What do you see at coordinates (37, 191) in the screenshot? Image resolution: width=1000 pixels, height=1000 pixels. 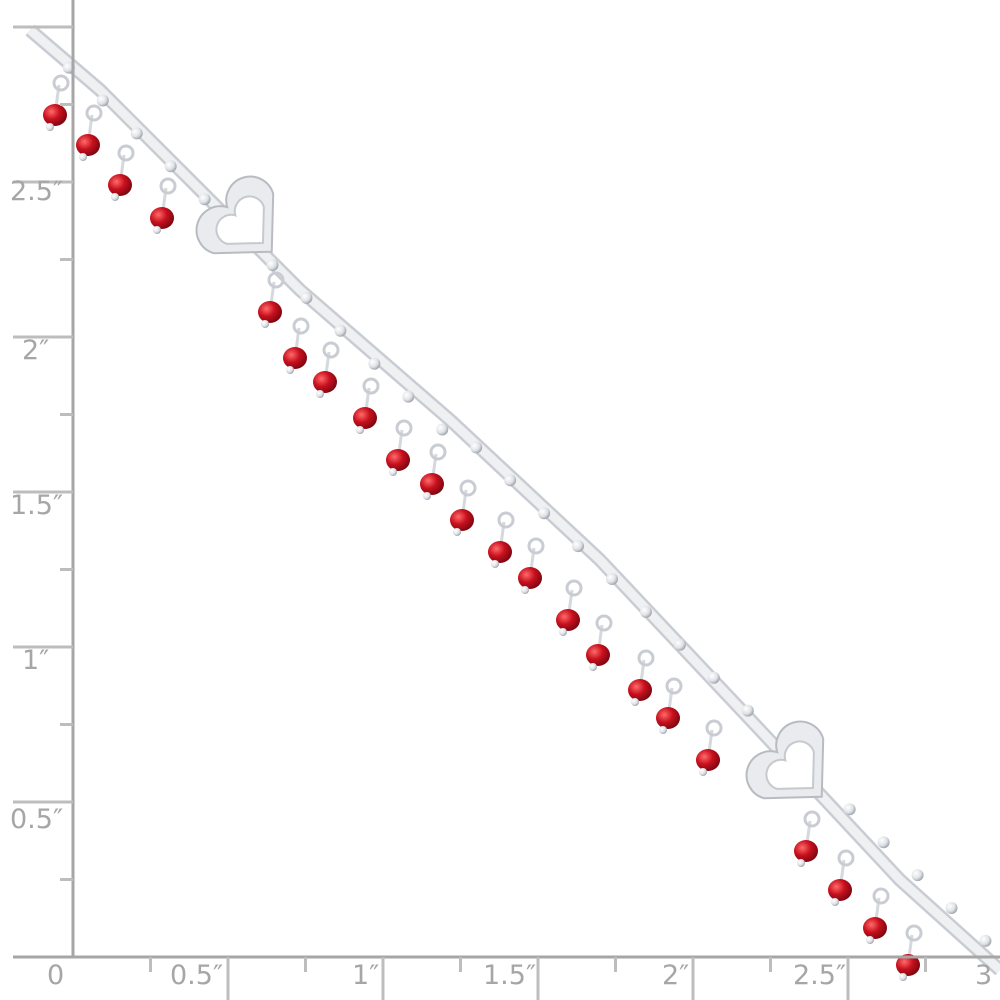 I see `vertical-label-2-5: 2.5″` at bounding box center [37, 191].